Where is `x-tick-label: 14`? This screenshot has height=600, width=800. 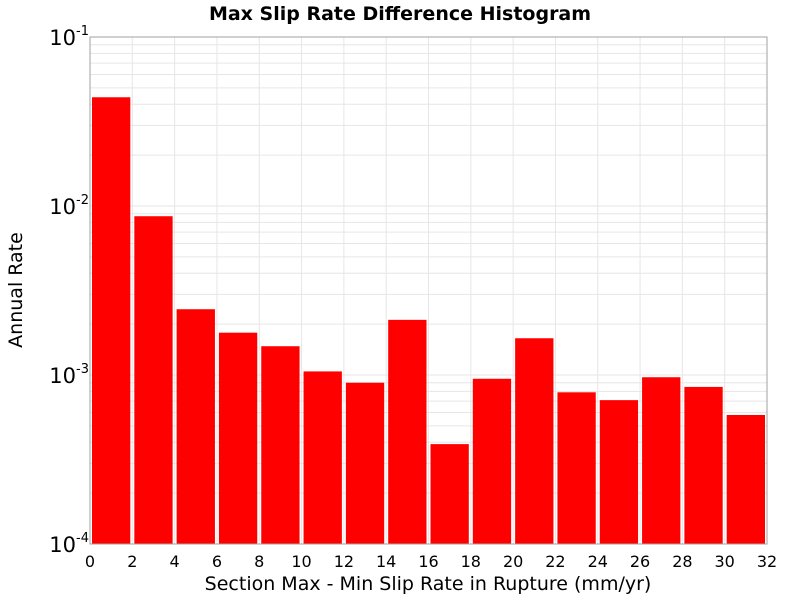 x-tick-label: 14 is located at coordinates (386, 561).